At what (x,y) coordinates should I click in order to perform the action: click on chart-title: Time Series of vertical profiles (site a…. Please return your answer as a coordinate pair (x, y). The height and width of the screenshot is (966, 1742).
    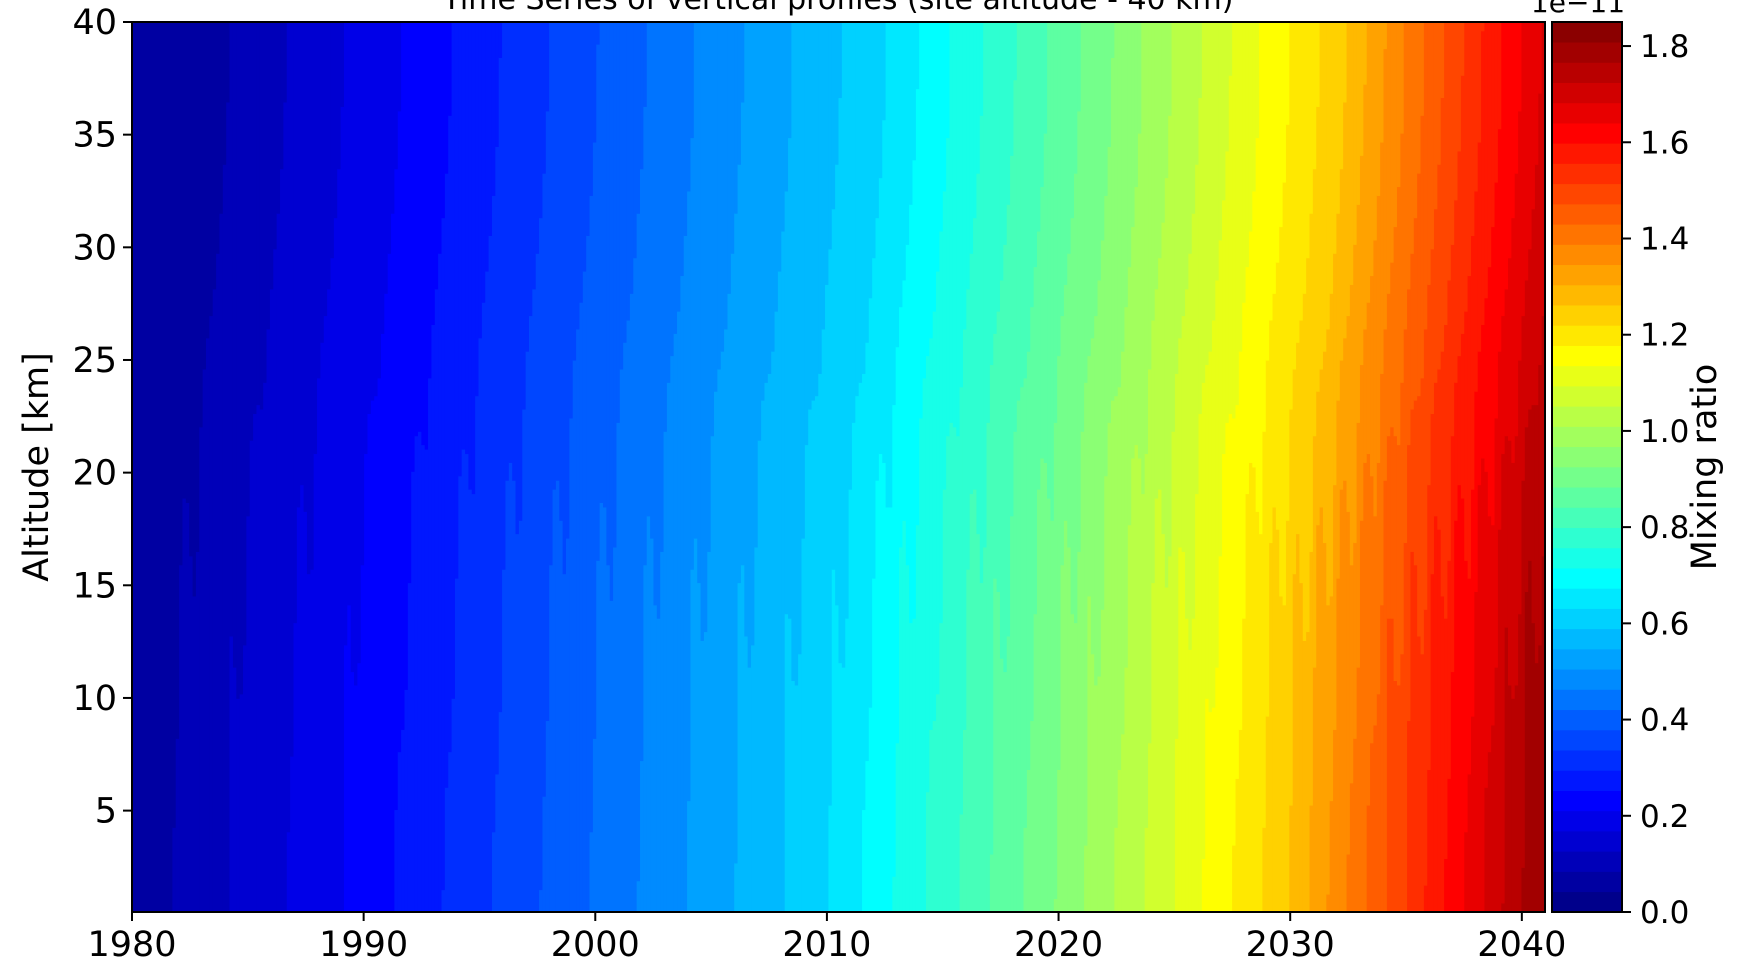
    Looking at the image, I should click on (838, 8).